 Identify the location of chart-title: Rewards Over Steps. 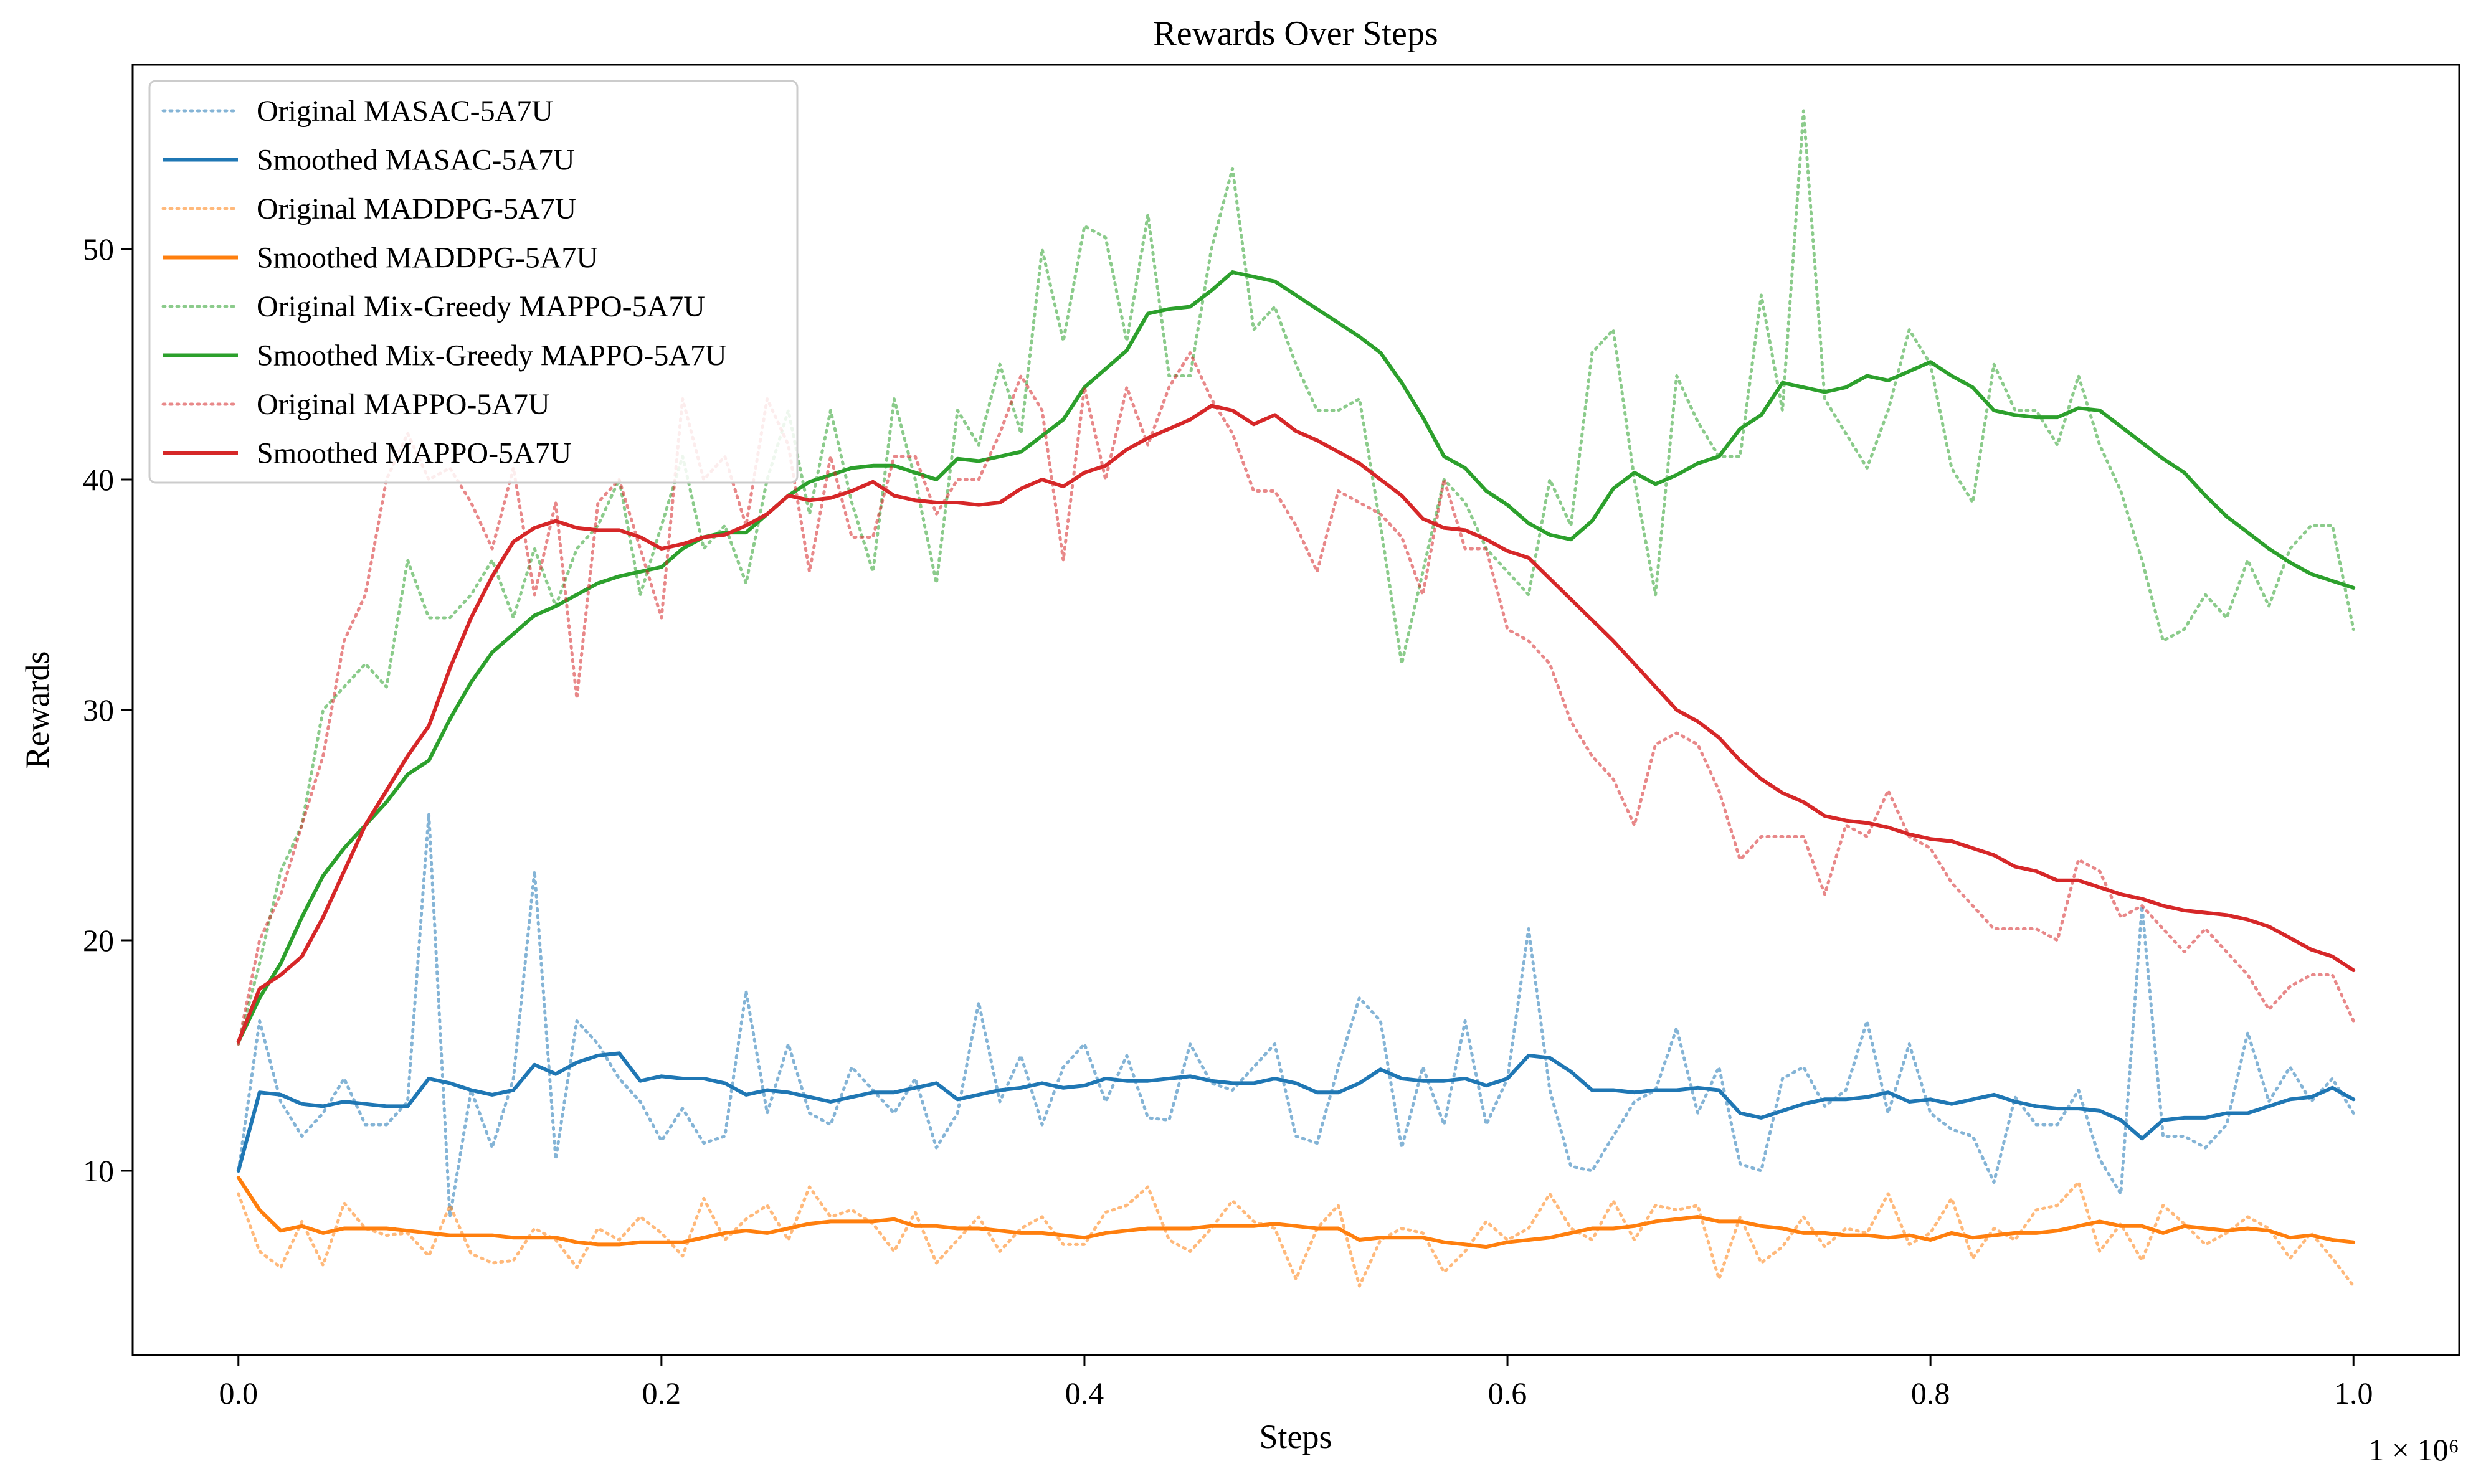
(1295, 33).